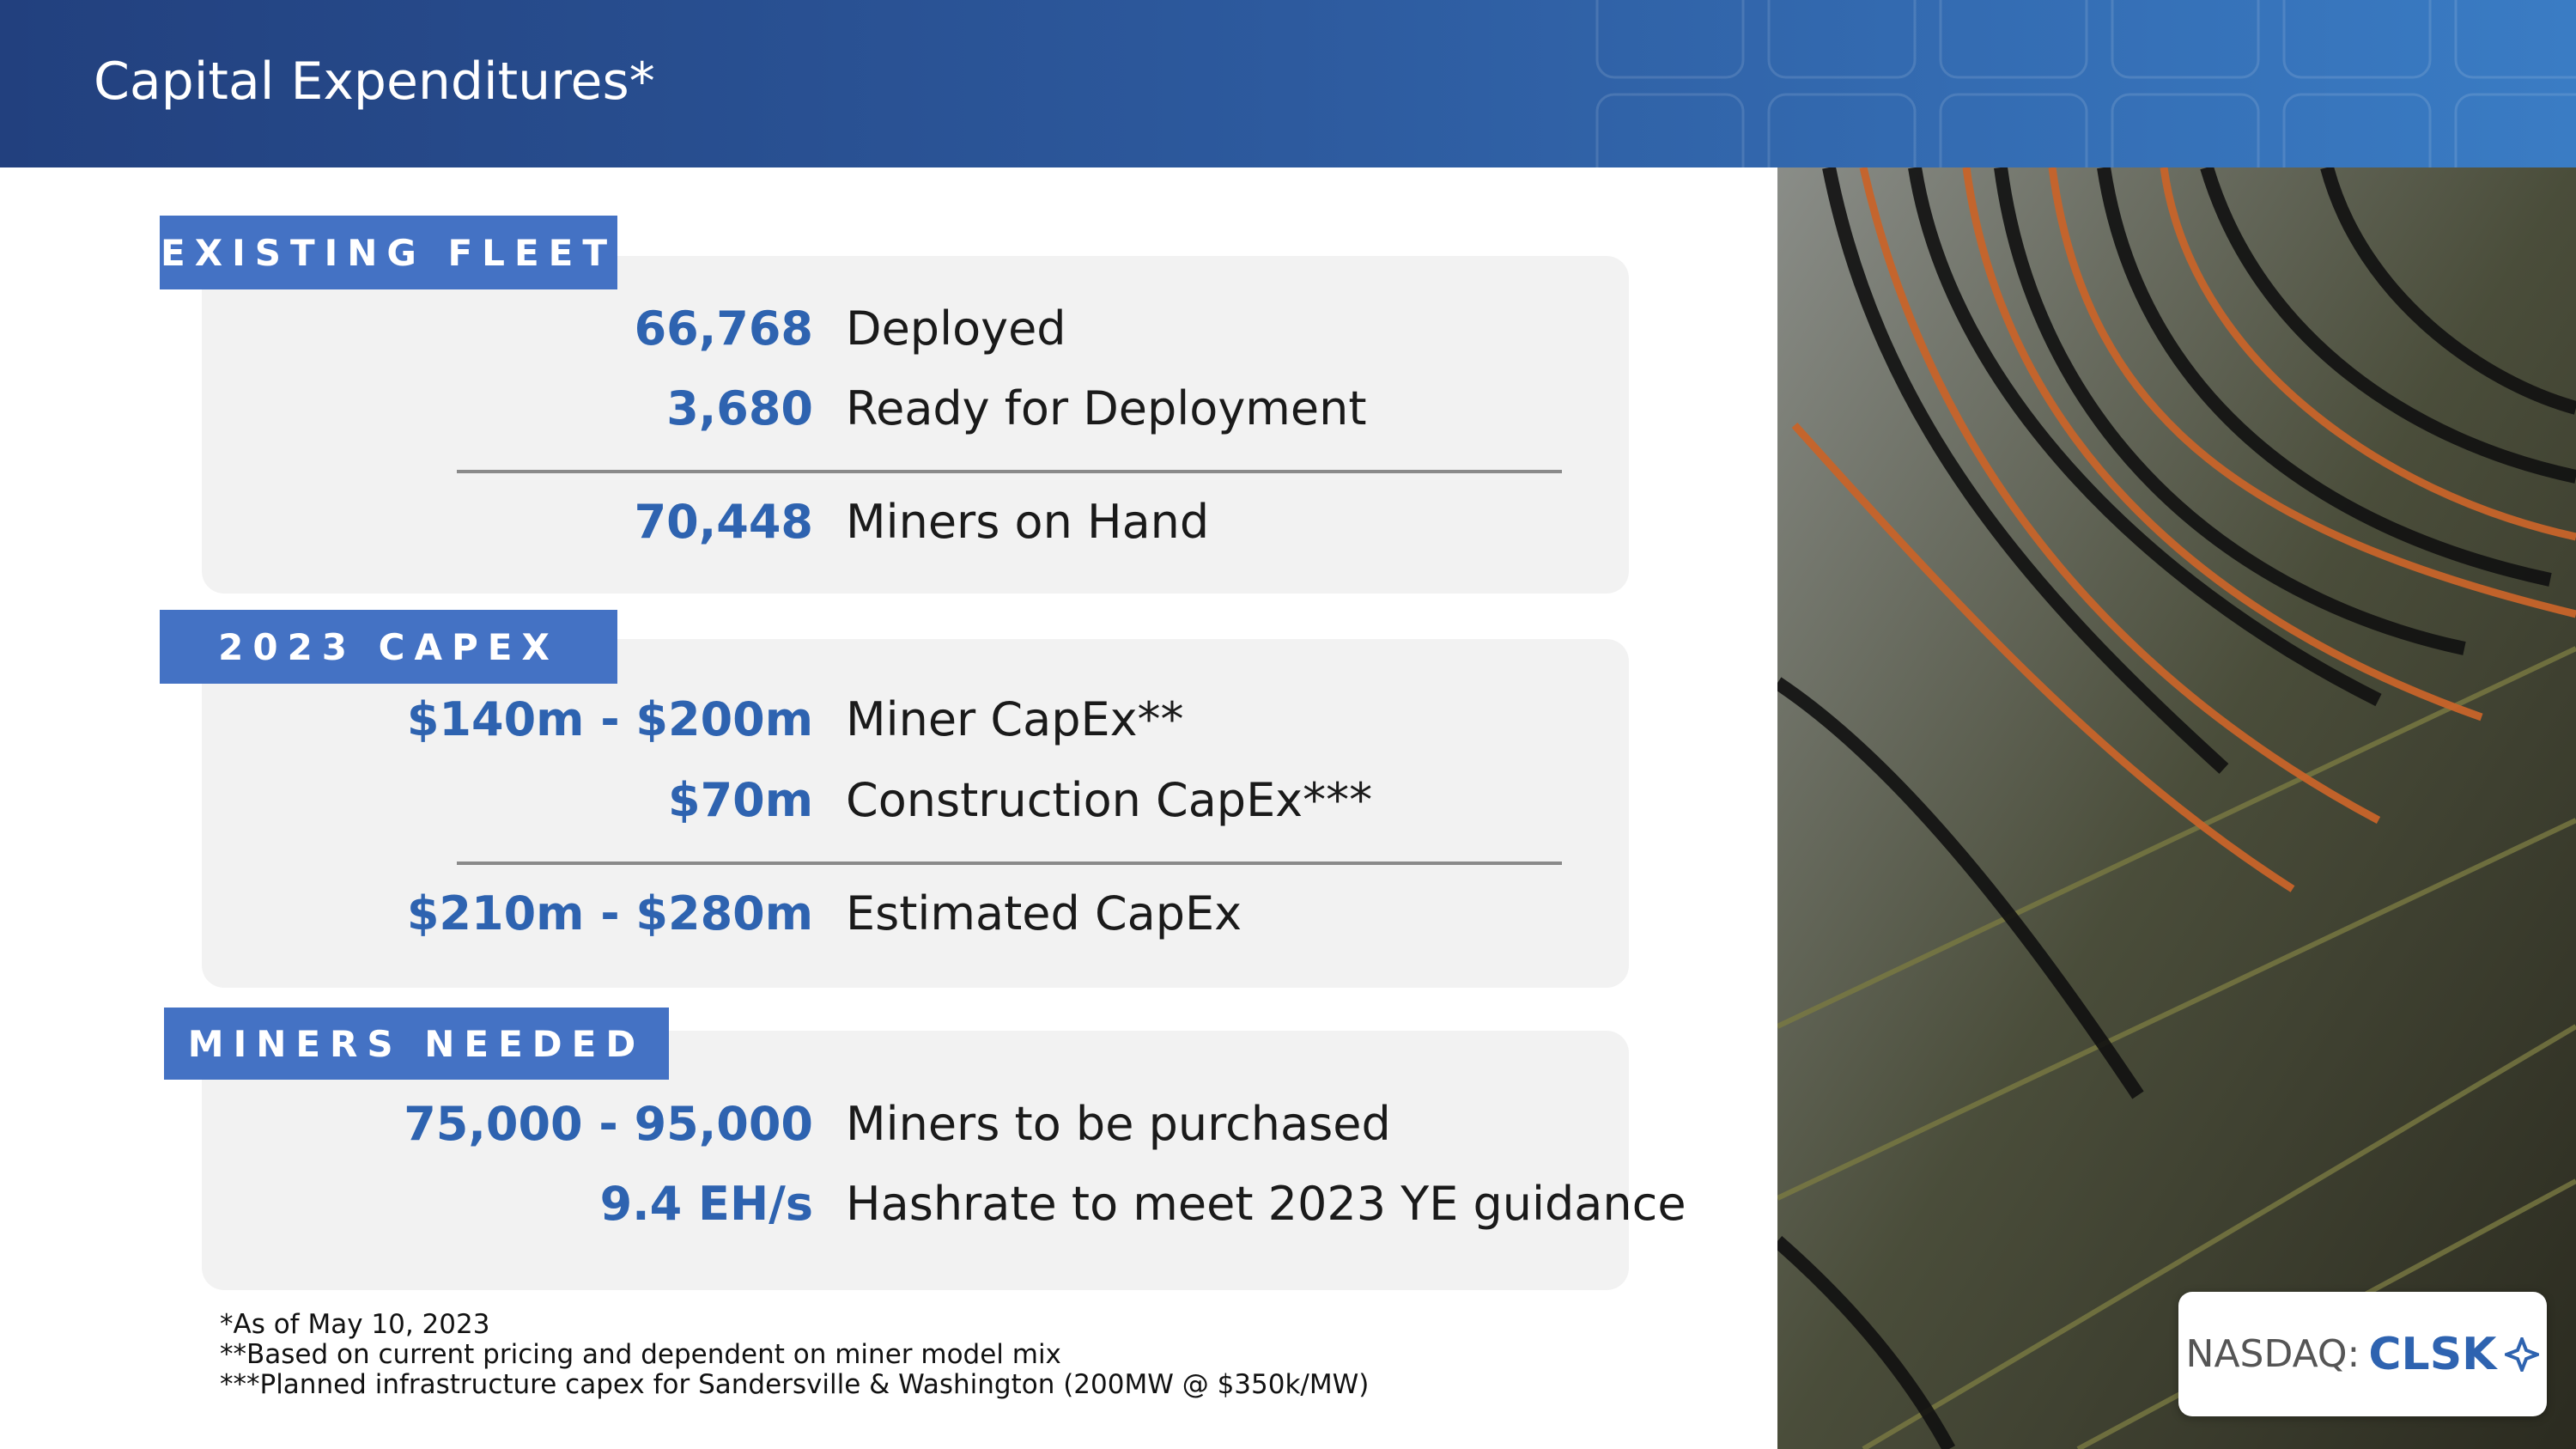 The image size is (2576, 1449). I want to click on logo-star, so click(2522, 1354).